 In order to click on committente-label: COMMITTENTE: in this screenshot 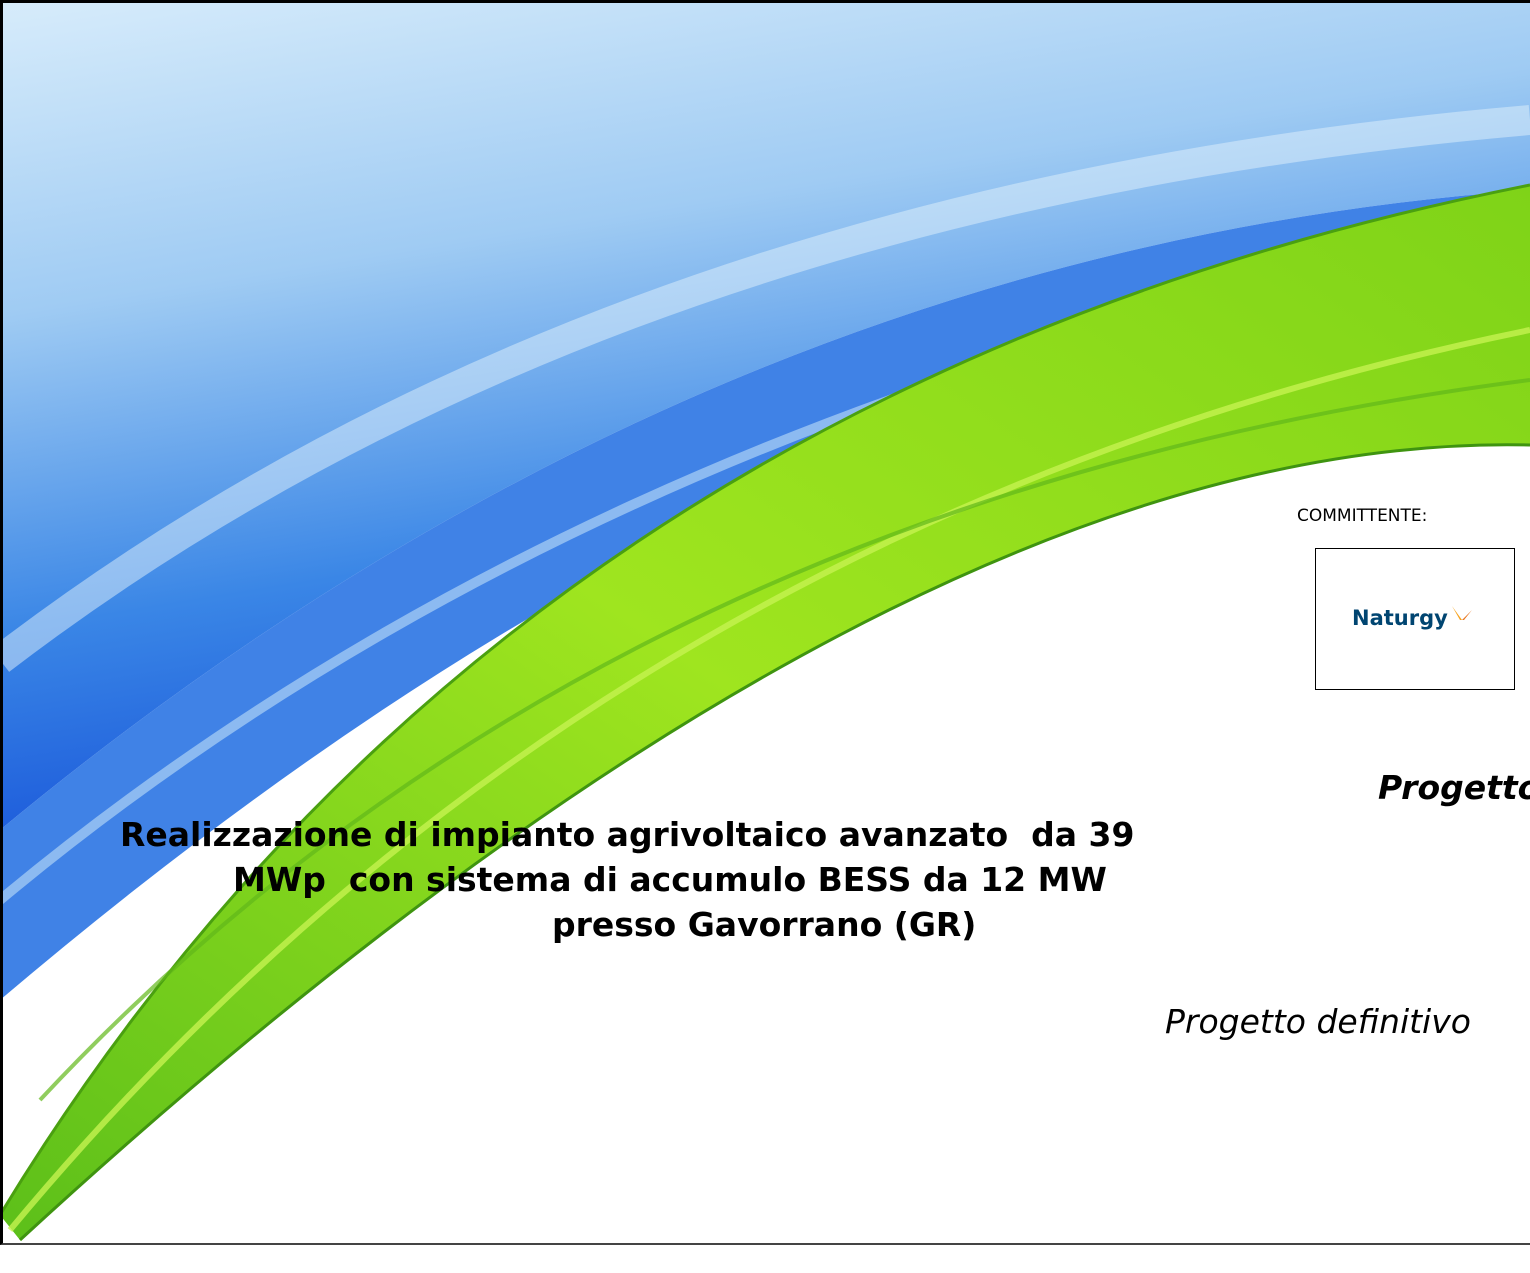, I will do `click(1362, 516)`.